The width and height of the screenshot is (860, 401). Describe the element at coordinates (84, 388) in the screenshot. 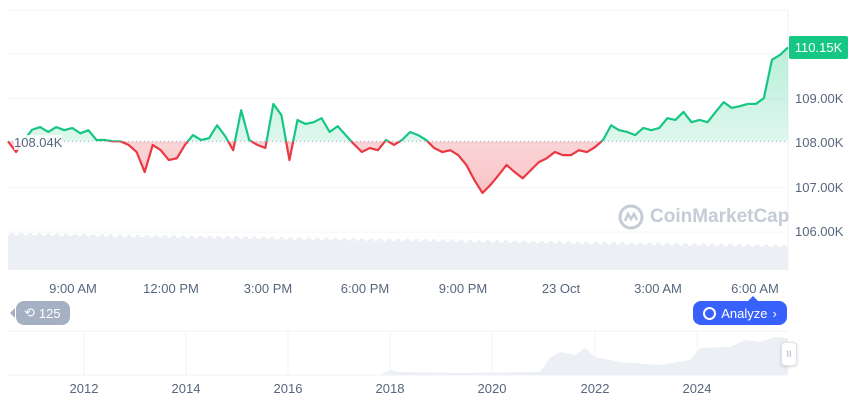

I see `navigator-year-label: 2012` at that location.